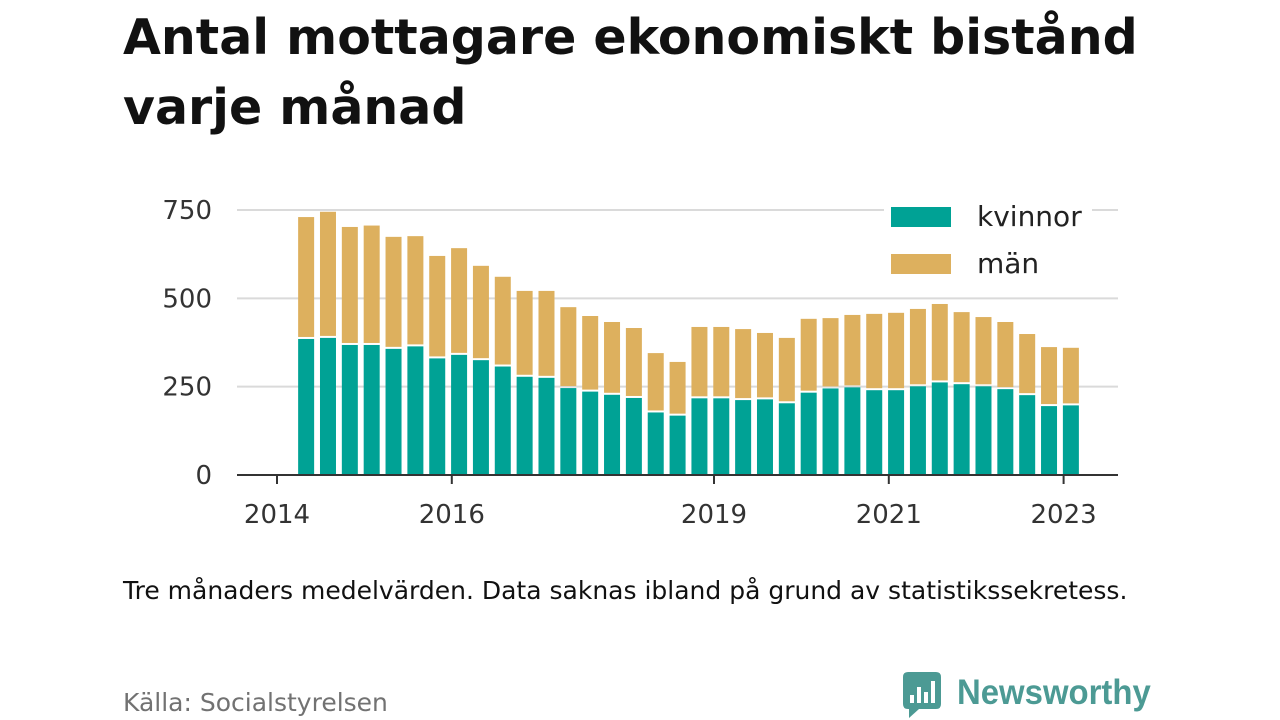  I want to click on x-tick-label: 2021, so click(889, 515).